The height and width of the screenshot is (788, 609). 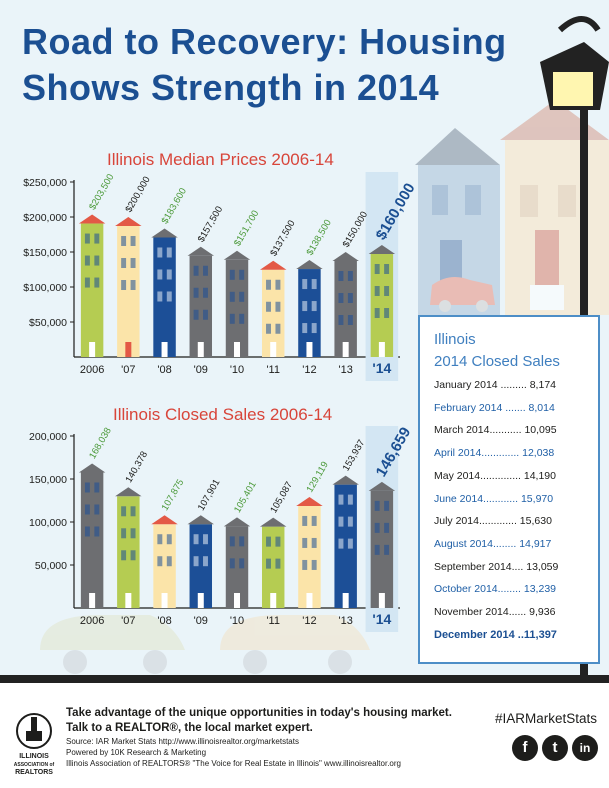 What do you see at coordinates (34, 772) in the screenshot?
I see `logo-line-3: REALTORS` at bounding box center [34, 772].